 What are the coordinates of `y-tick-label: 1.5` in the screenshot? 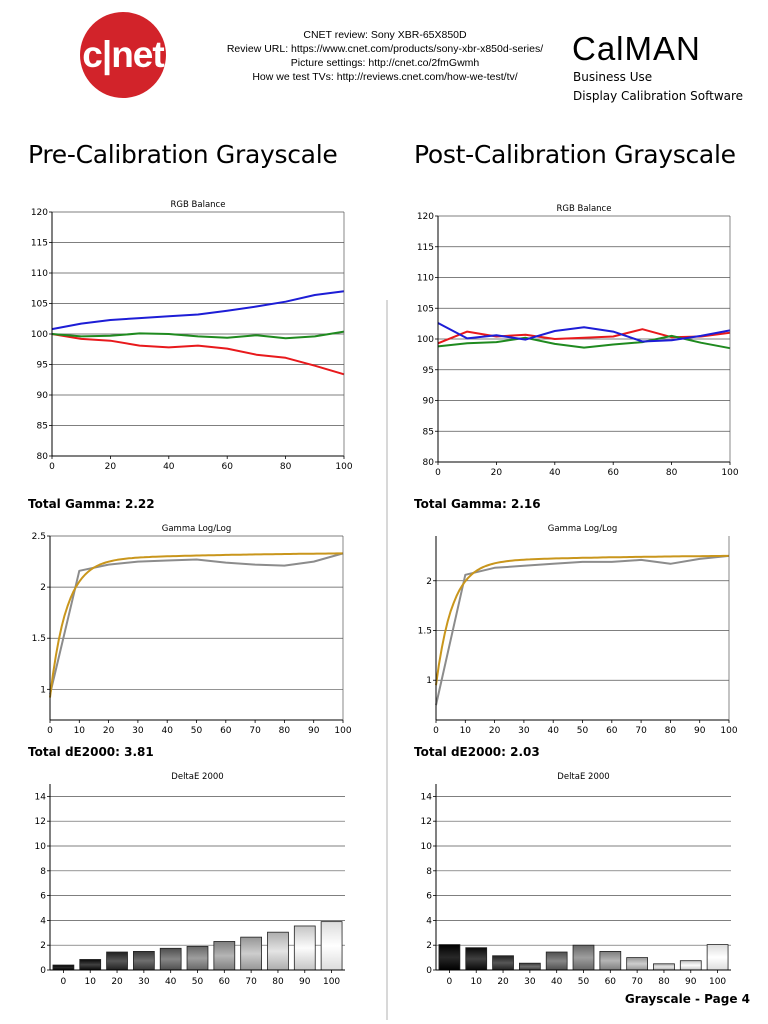 It's located at (425, 631).